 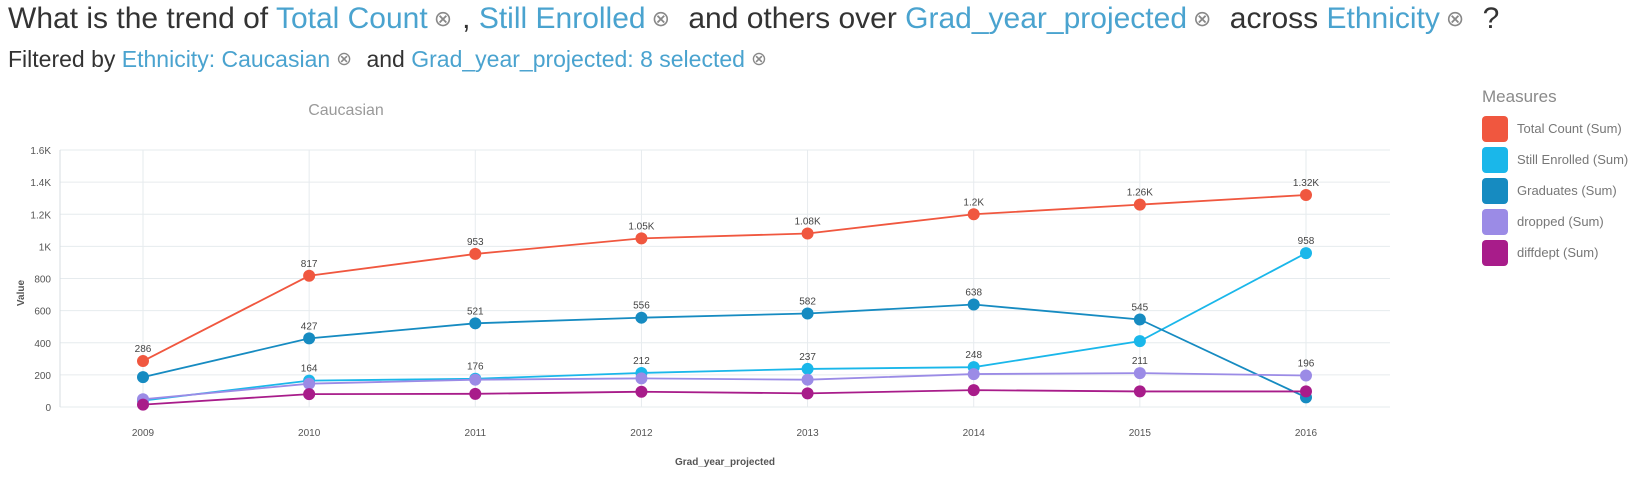 I want to click on breakdown-token: Ethnicity, so click(x=1383, y=18).